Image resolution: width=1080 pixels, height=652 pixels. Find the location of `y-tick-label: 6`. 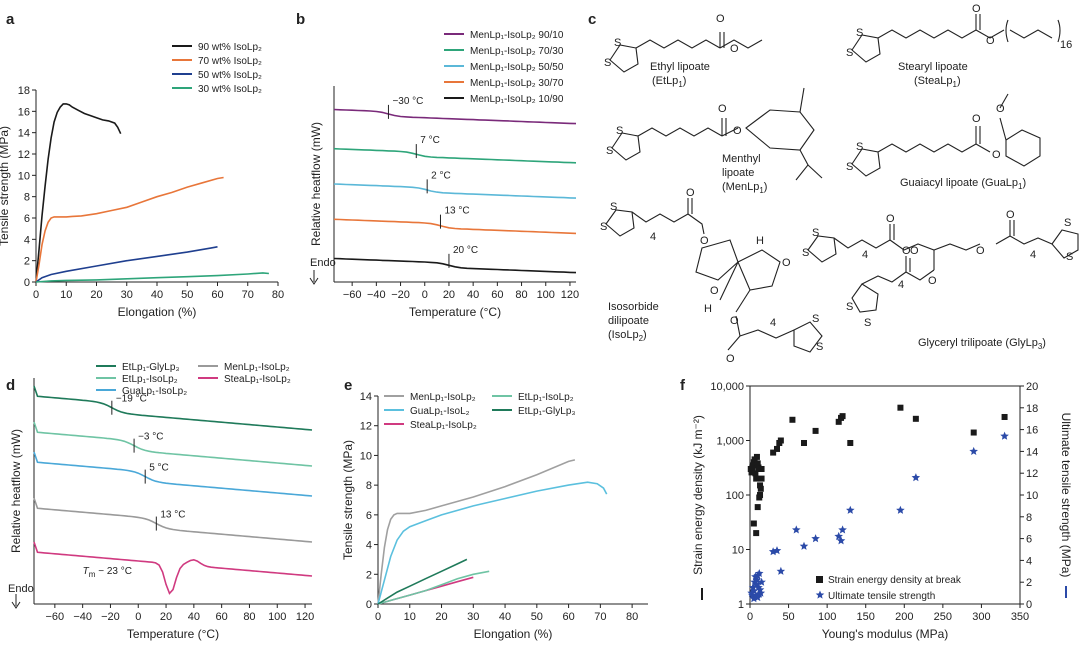

y-tick-label: 6 is located at coordinates (27, 219).